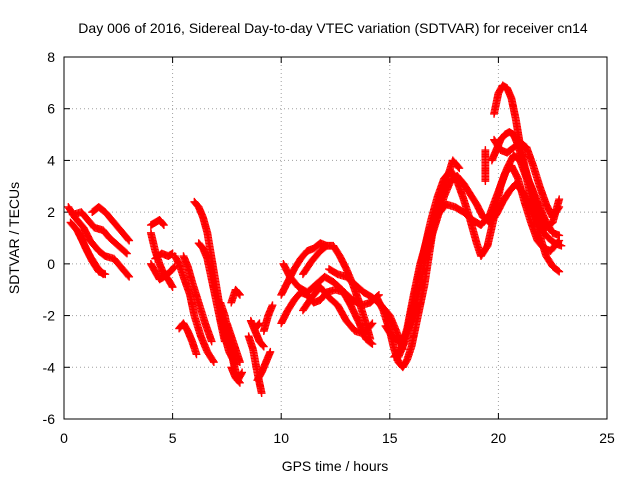 The image size is (640, 480). I want to click on y-axis-label: SDTVAR / TECUs, so click(14, 238).